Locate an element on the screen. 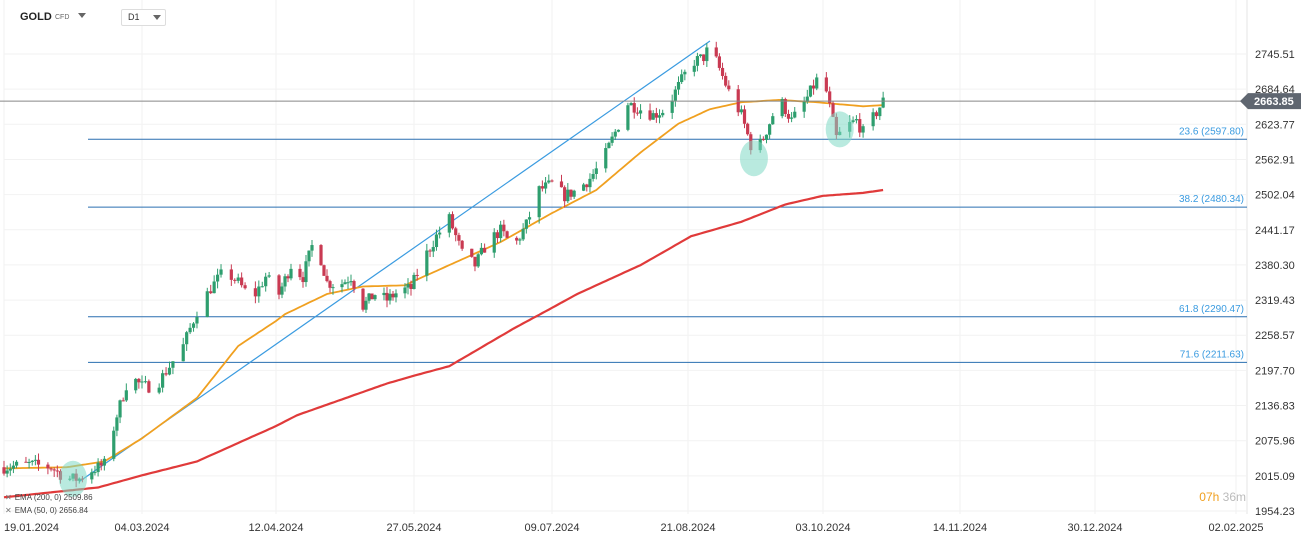  legend-ema200-label: EMA (200, 0) 2509.86 is located at coordinates (53, 497).